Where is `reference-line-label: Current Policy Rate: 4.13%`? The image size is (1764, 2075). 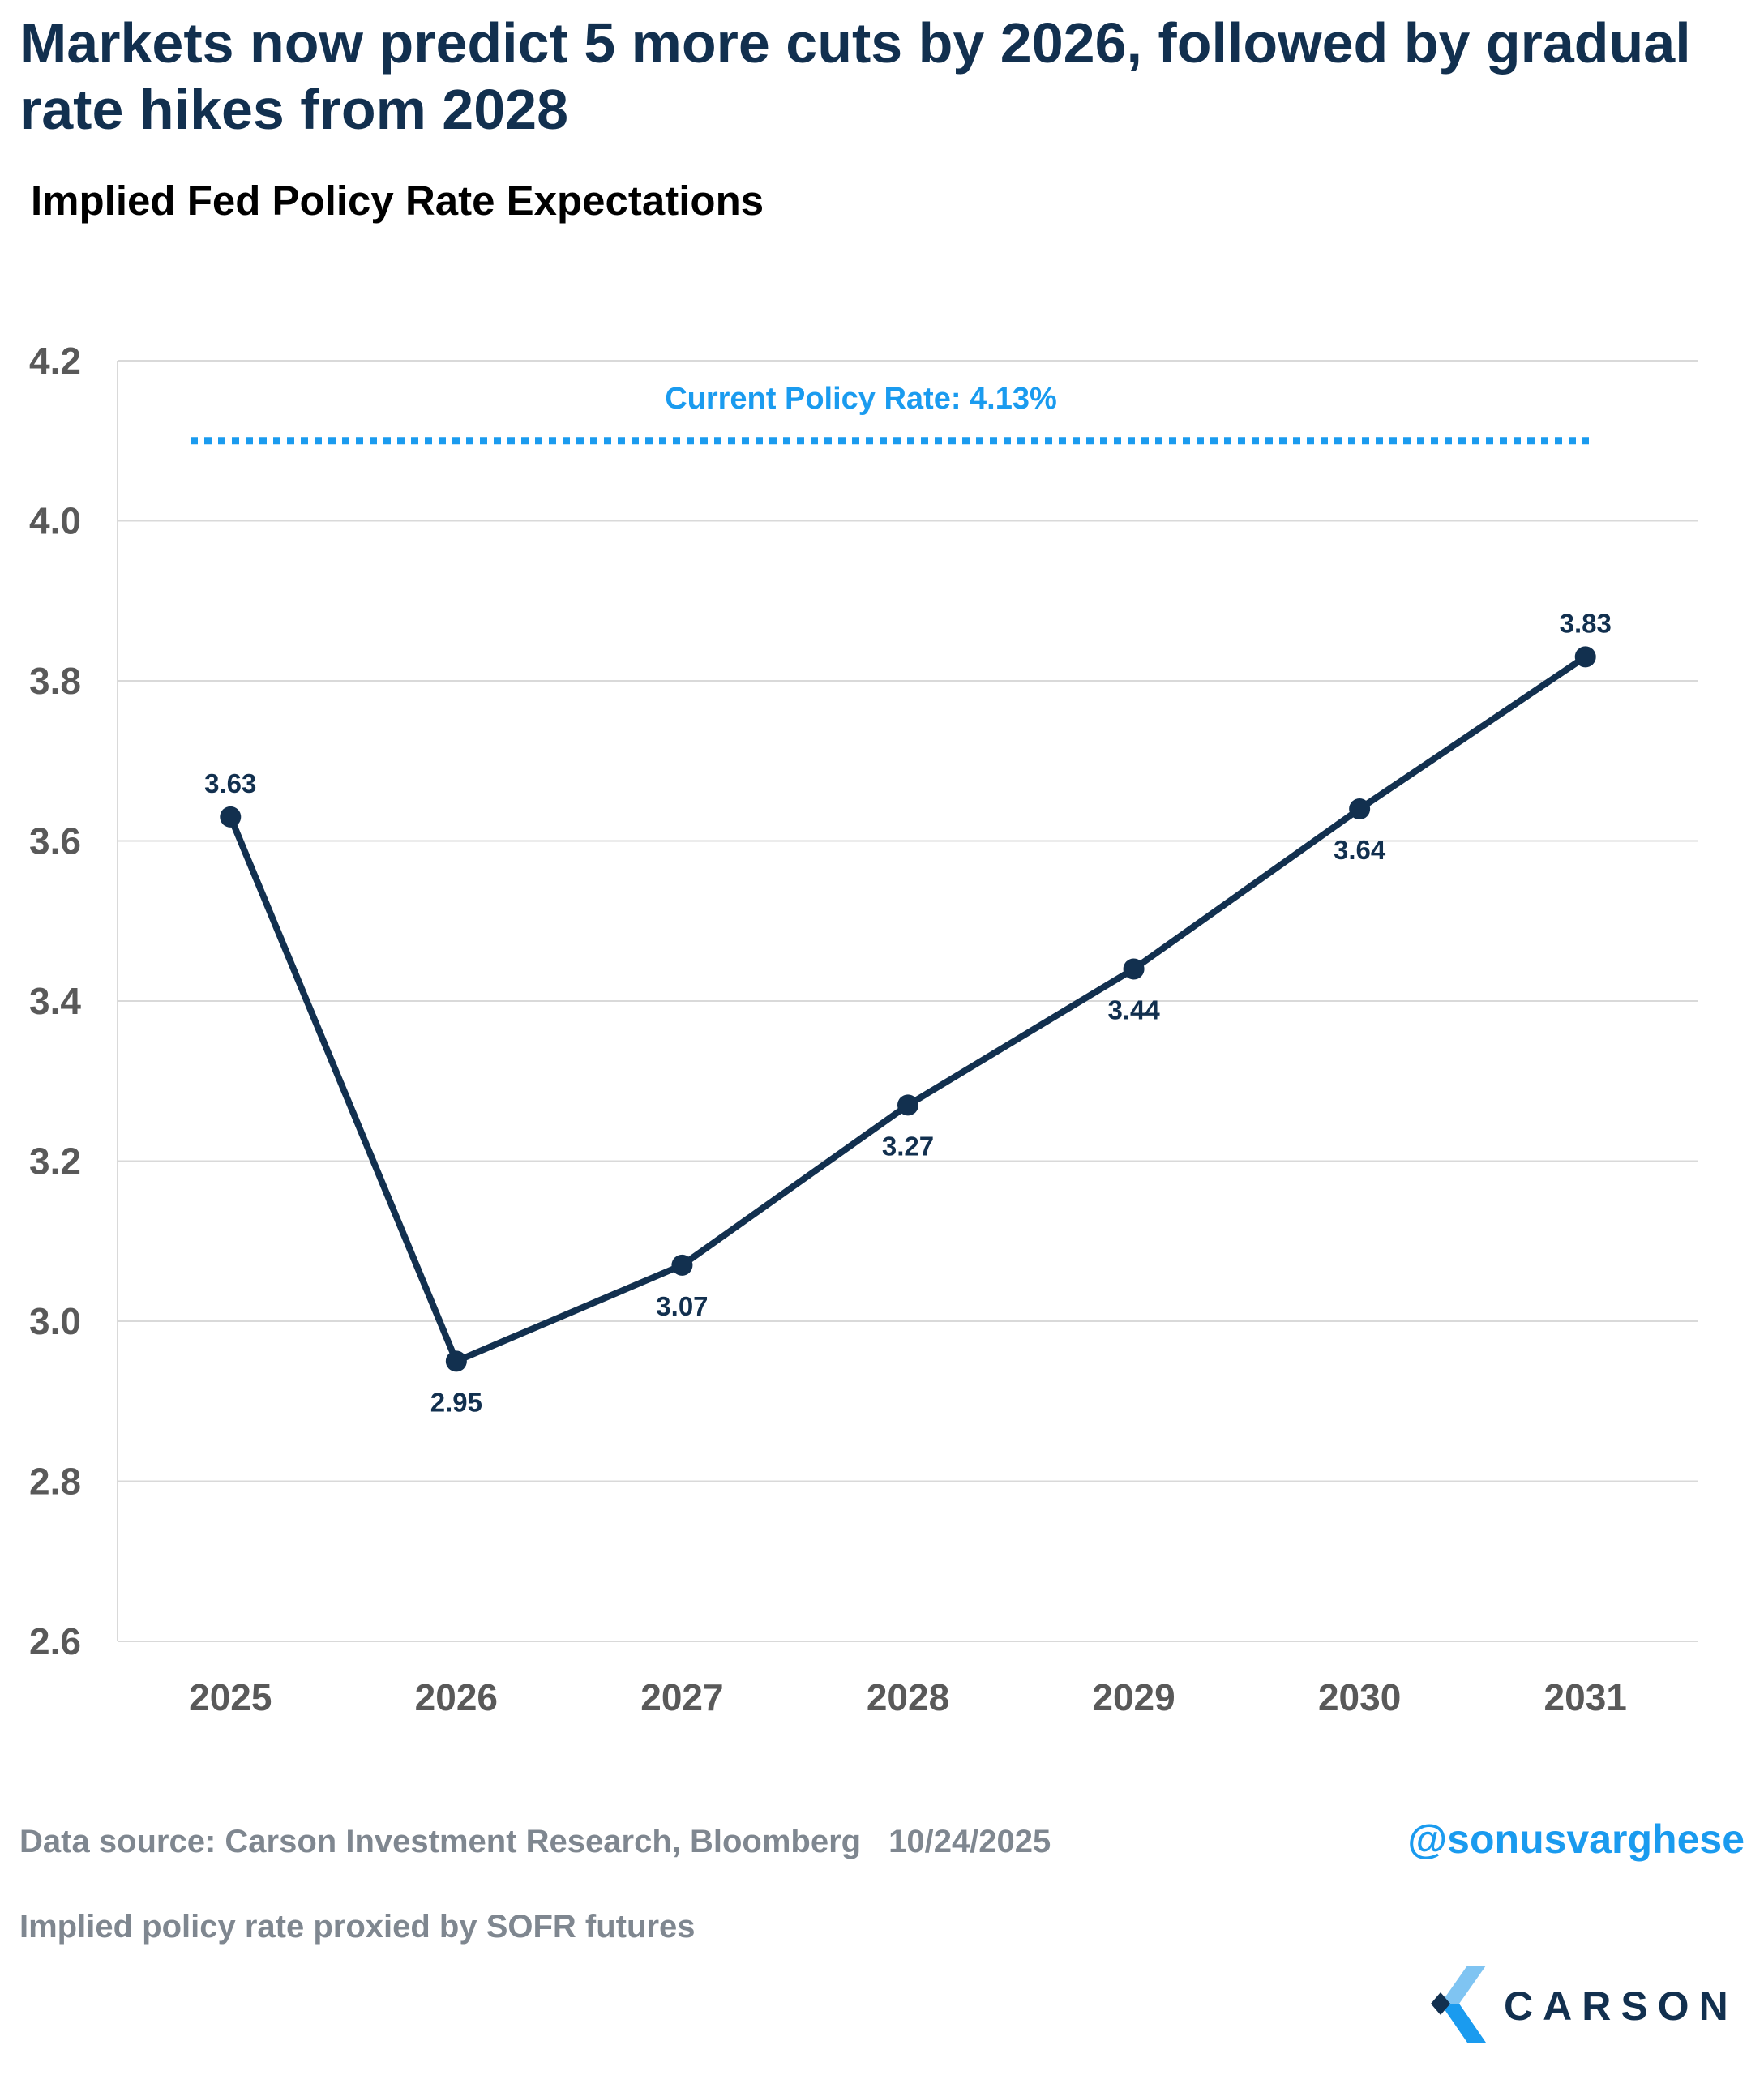
reference-line-label: Current Policy Rate: 4.13% is located at coordinates (861, 399).